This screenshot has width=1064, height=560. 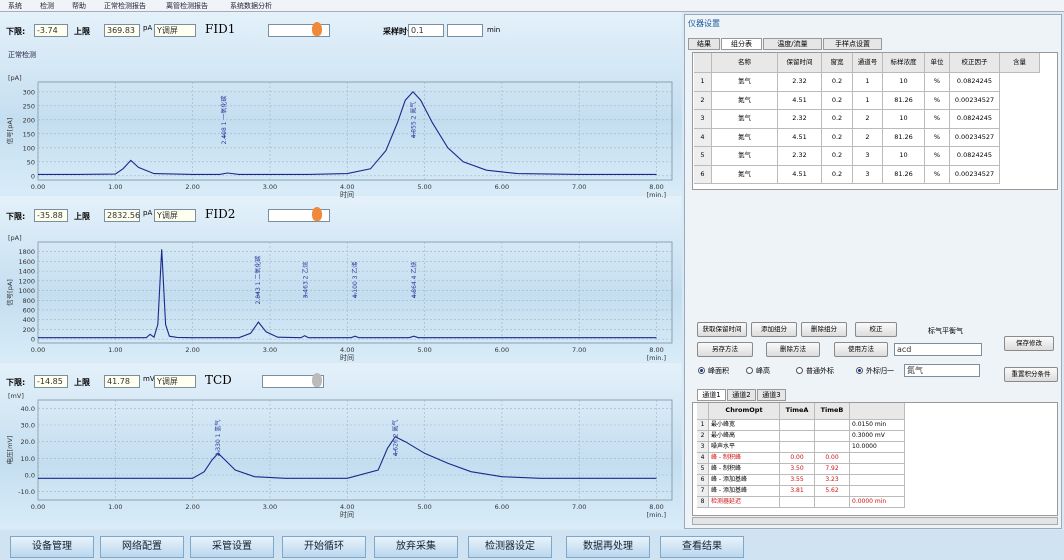 I want to click on scrollbar, so click(x=875, y=521).